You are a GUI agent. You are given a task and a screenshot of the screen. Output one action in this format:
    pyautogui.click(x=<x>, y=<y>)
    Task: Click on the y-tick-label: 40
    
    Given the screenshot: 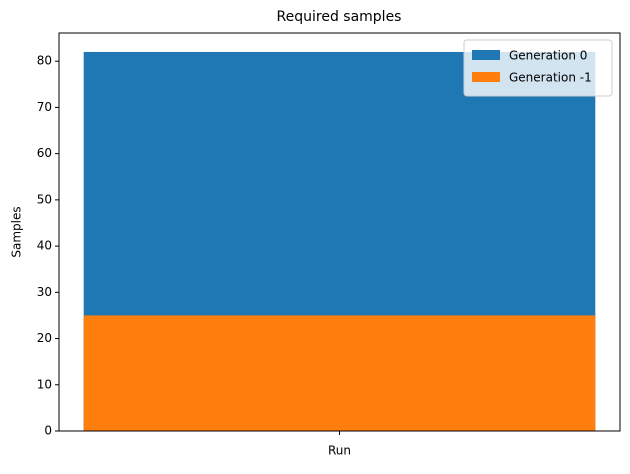 What is the action you would take?
    pyautogui.click(x=44, y=246)
    